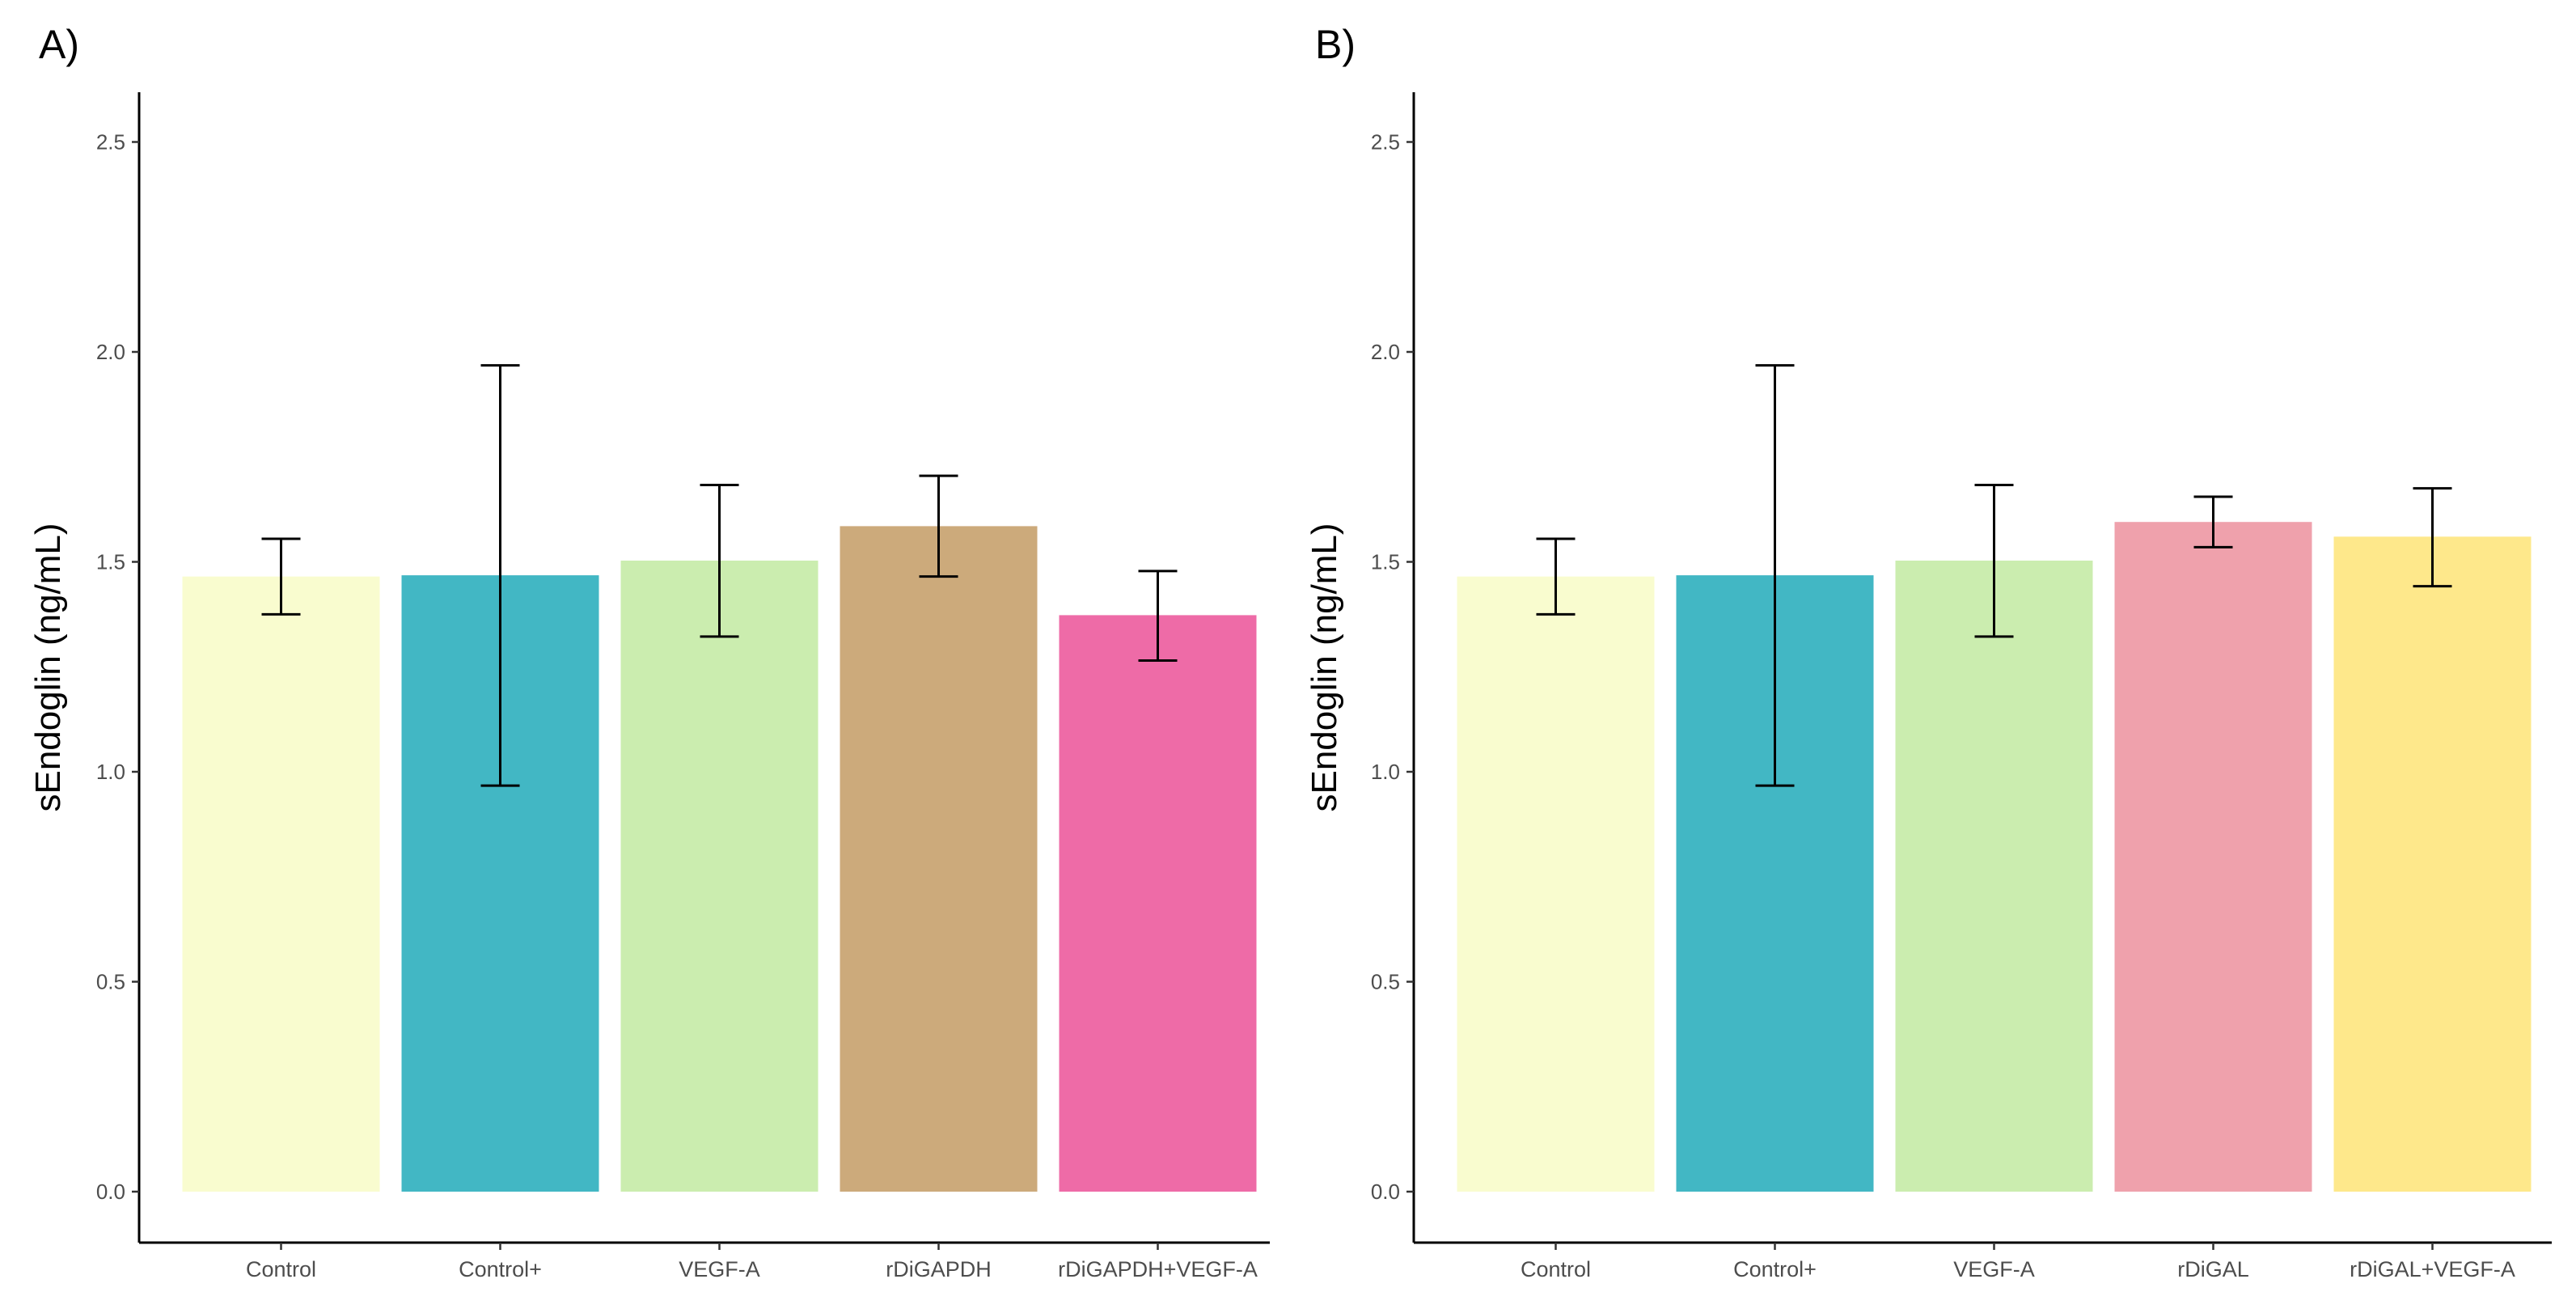 Image resolution: width=2576 pixels, height=1313 pixels. I want to click on panel-a-label: A), so click(59, 44).